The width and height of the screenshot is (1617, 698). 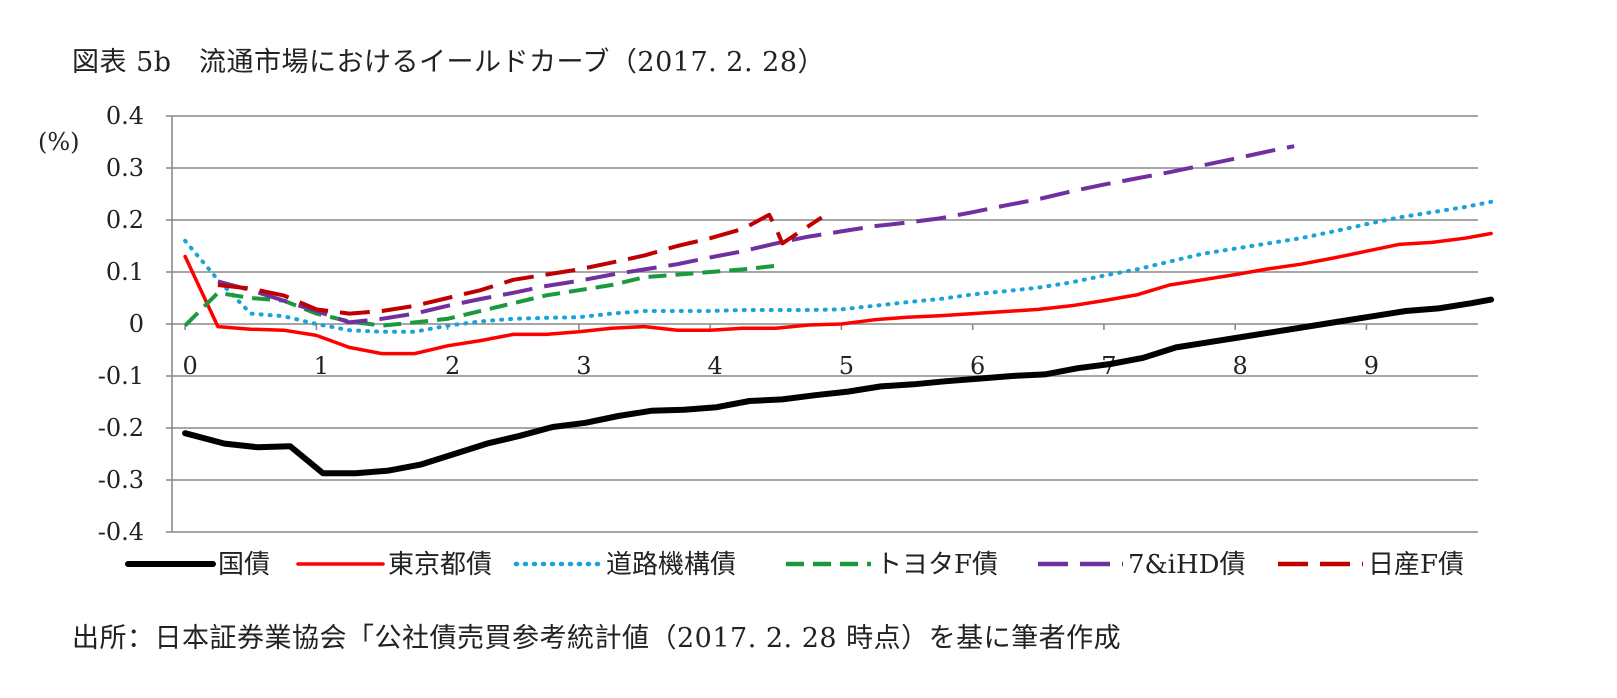 What do you see at coordinates (121, 376) in the screenshot?
I see `y-tick-label: -0.1` at bounding box center [121, 376].